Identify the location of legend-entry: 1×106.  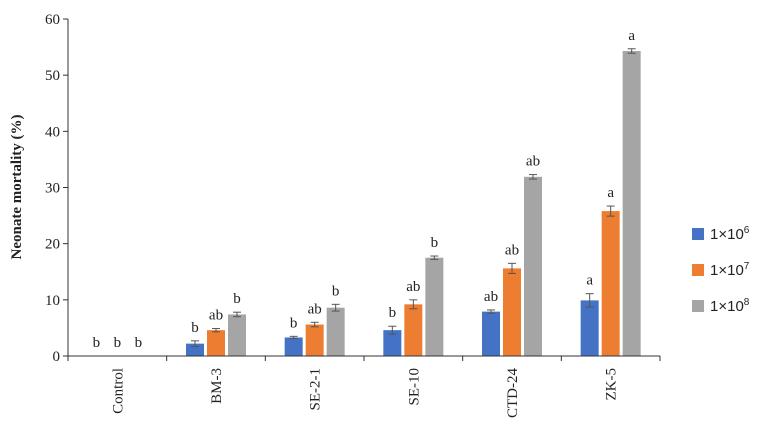
(730, 234).